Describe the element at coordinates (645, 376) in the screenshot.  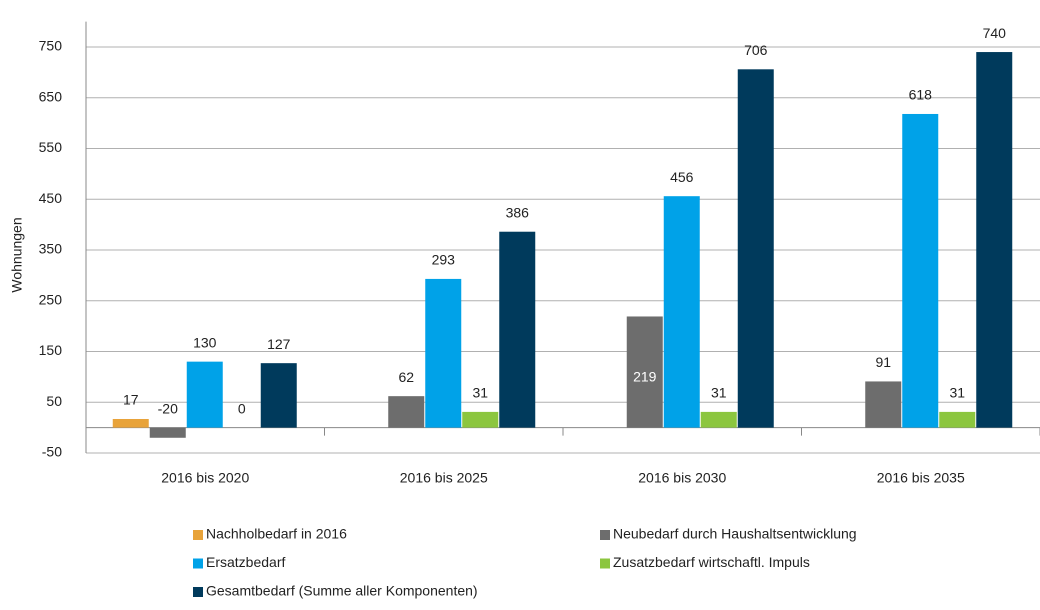
I see `data-label: 219` at that location.